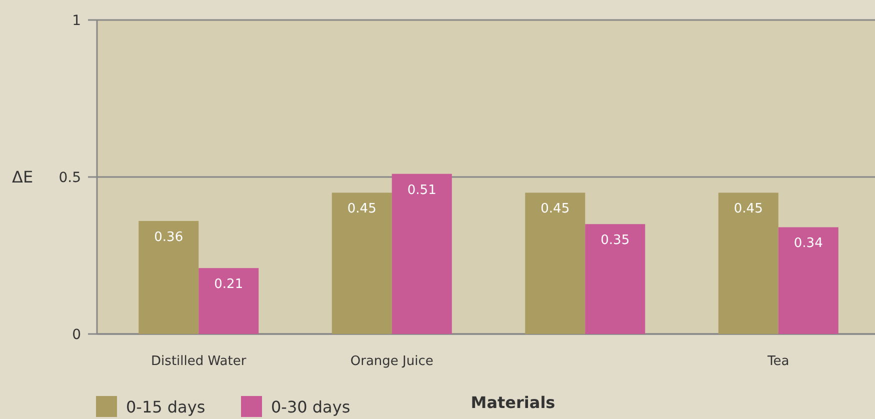 Image resolution: width=875 pixels, height=419 pixels. What do you see at coordinates (23, 177) in the screenshot?
I see `y-axis-title: ΔE` at bounding box center [23, 177].